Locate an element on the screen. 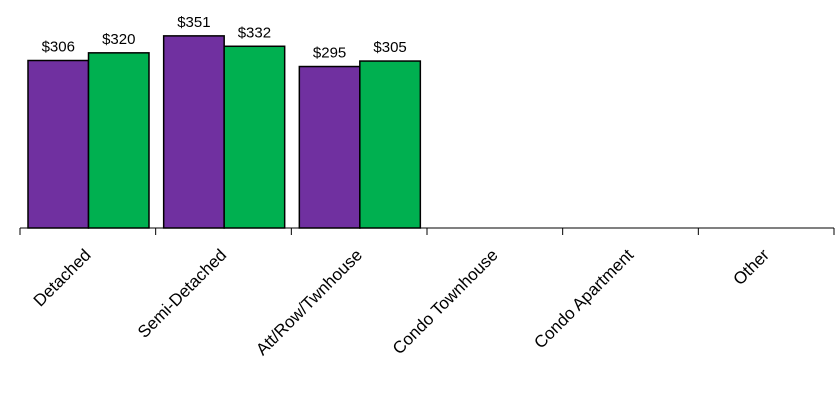  data-label: $351 is located at coordinates (193, 22).